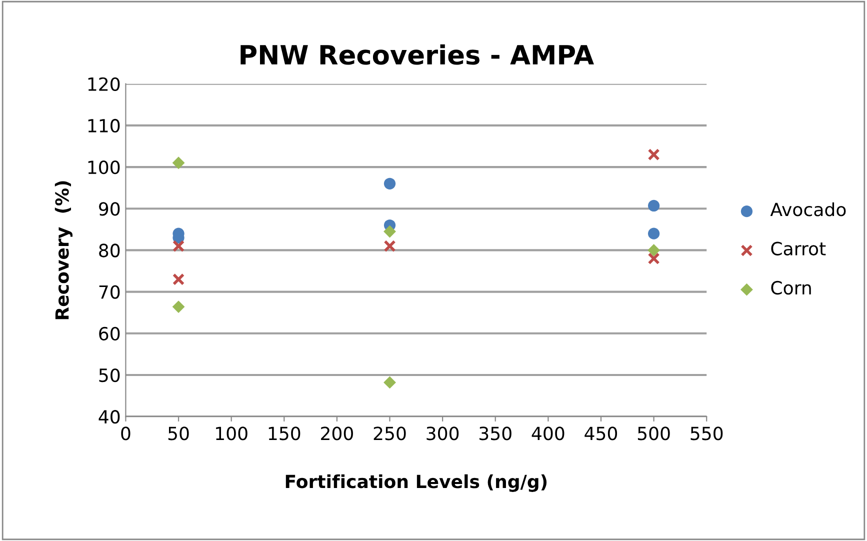 The height and width of the screenshot is (541, 867). I want to click on x-tick-label: 250, so click(390, 433).